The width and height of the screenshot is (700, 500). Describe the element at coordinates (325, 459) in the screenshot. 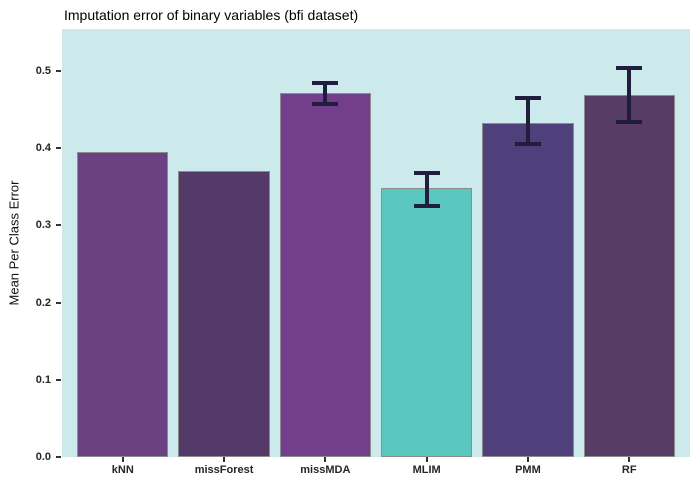

I see `x-tick-mark-missMDA` at that location.